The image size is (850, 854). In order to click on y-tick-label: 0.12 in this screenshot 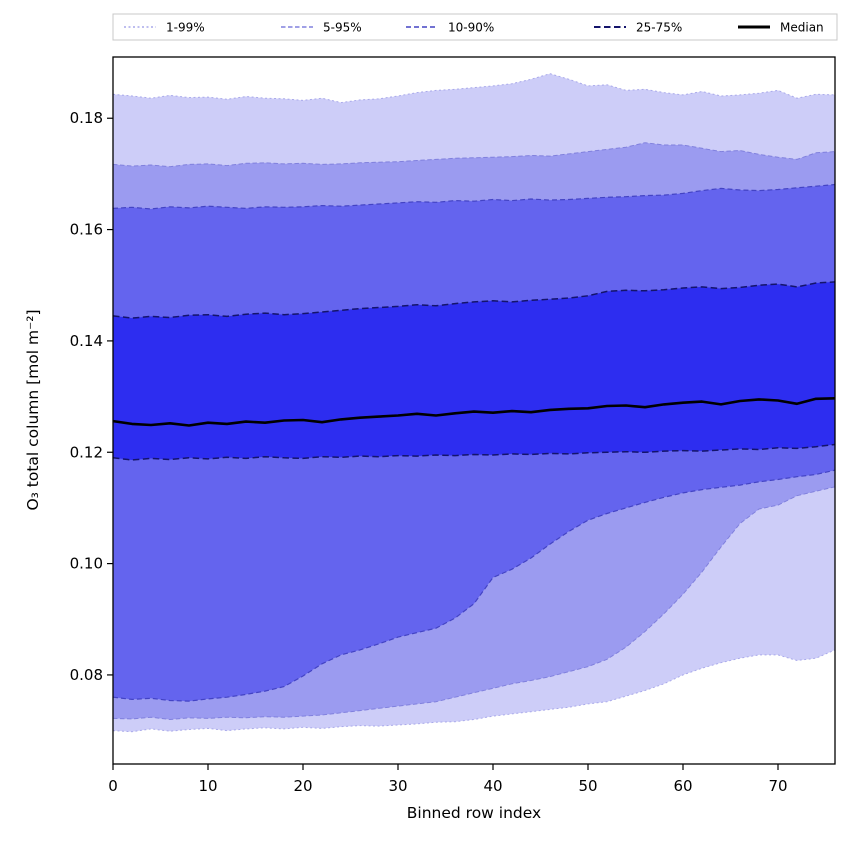, I will do `click(86, 452)`.